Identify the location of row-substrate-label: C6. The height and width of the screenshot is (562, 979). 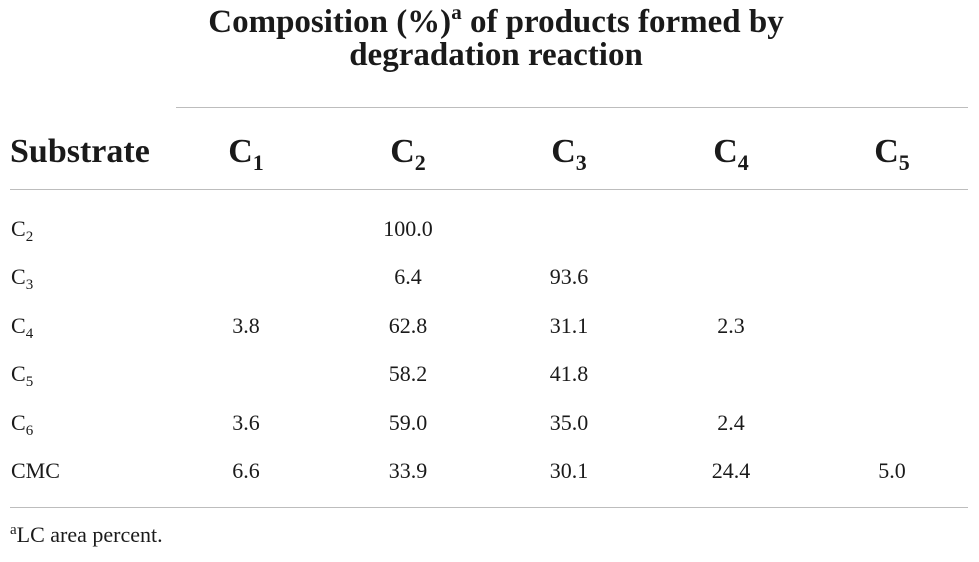
(22, 424).